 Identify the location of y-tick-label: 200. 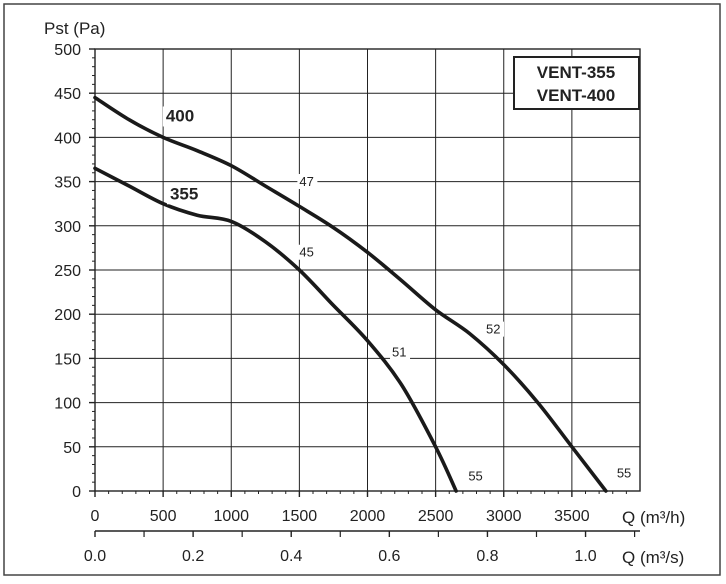
(67, 315).